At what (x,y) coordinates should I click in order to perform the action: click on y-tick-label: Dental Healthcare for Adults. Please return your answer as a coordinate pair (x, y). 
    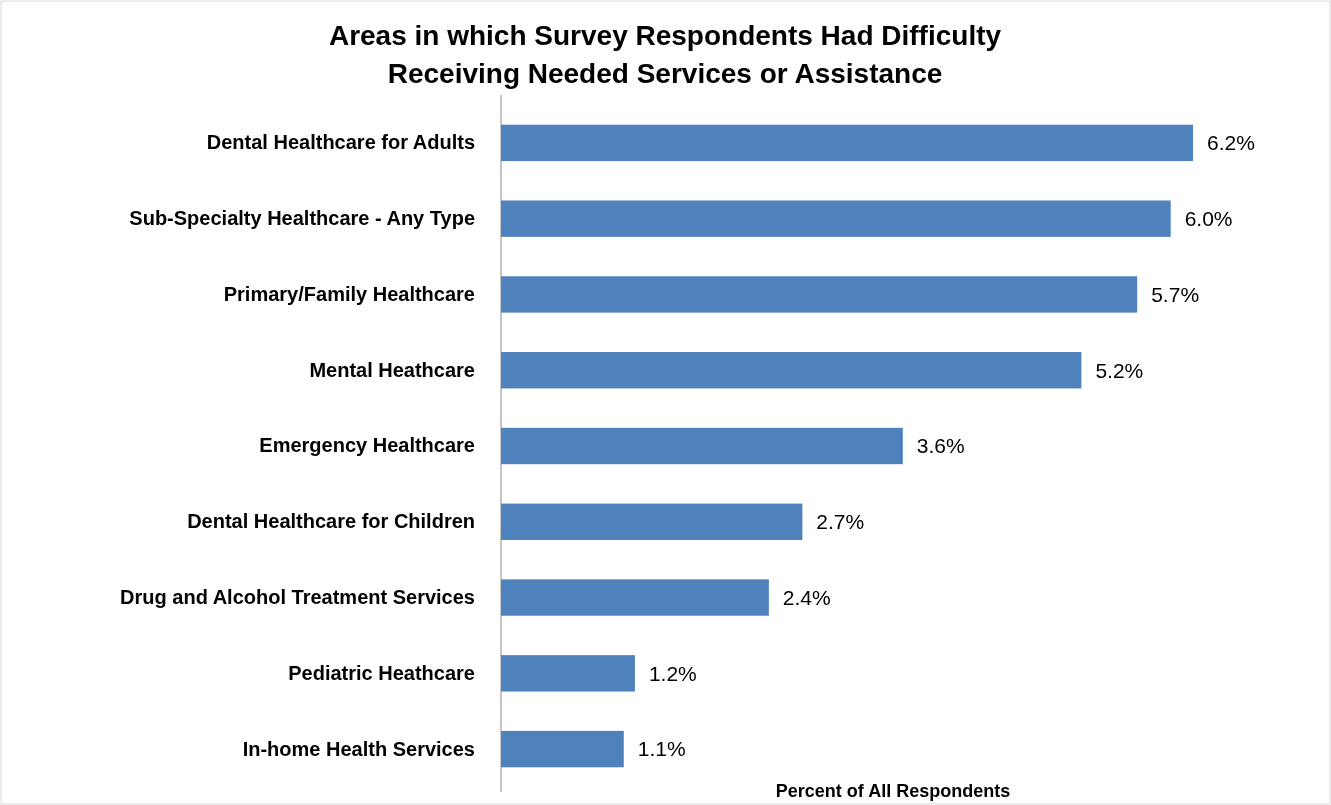
    Looking at the image, I should click on (340, 142).